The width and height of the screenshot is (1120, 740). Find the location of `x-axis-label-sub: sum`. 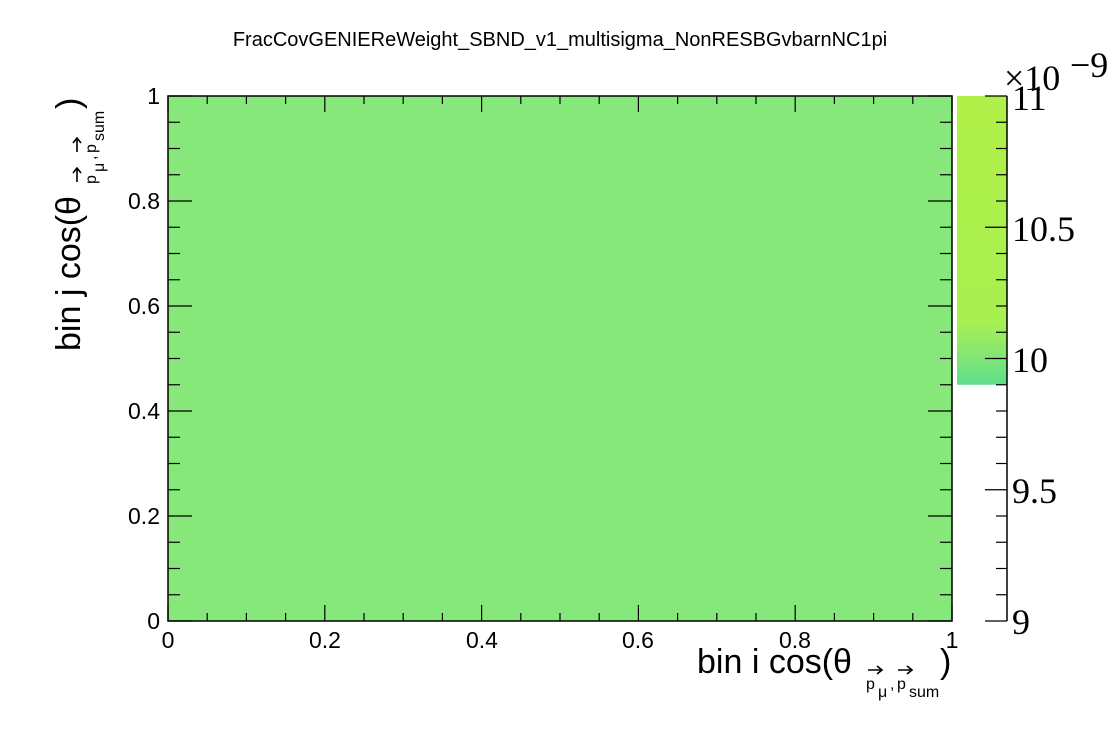

x-axis-label-sub: sum is located at coordinates (924, 692).